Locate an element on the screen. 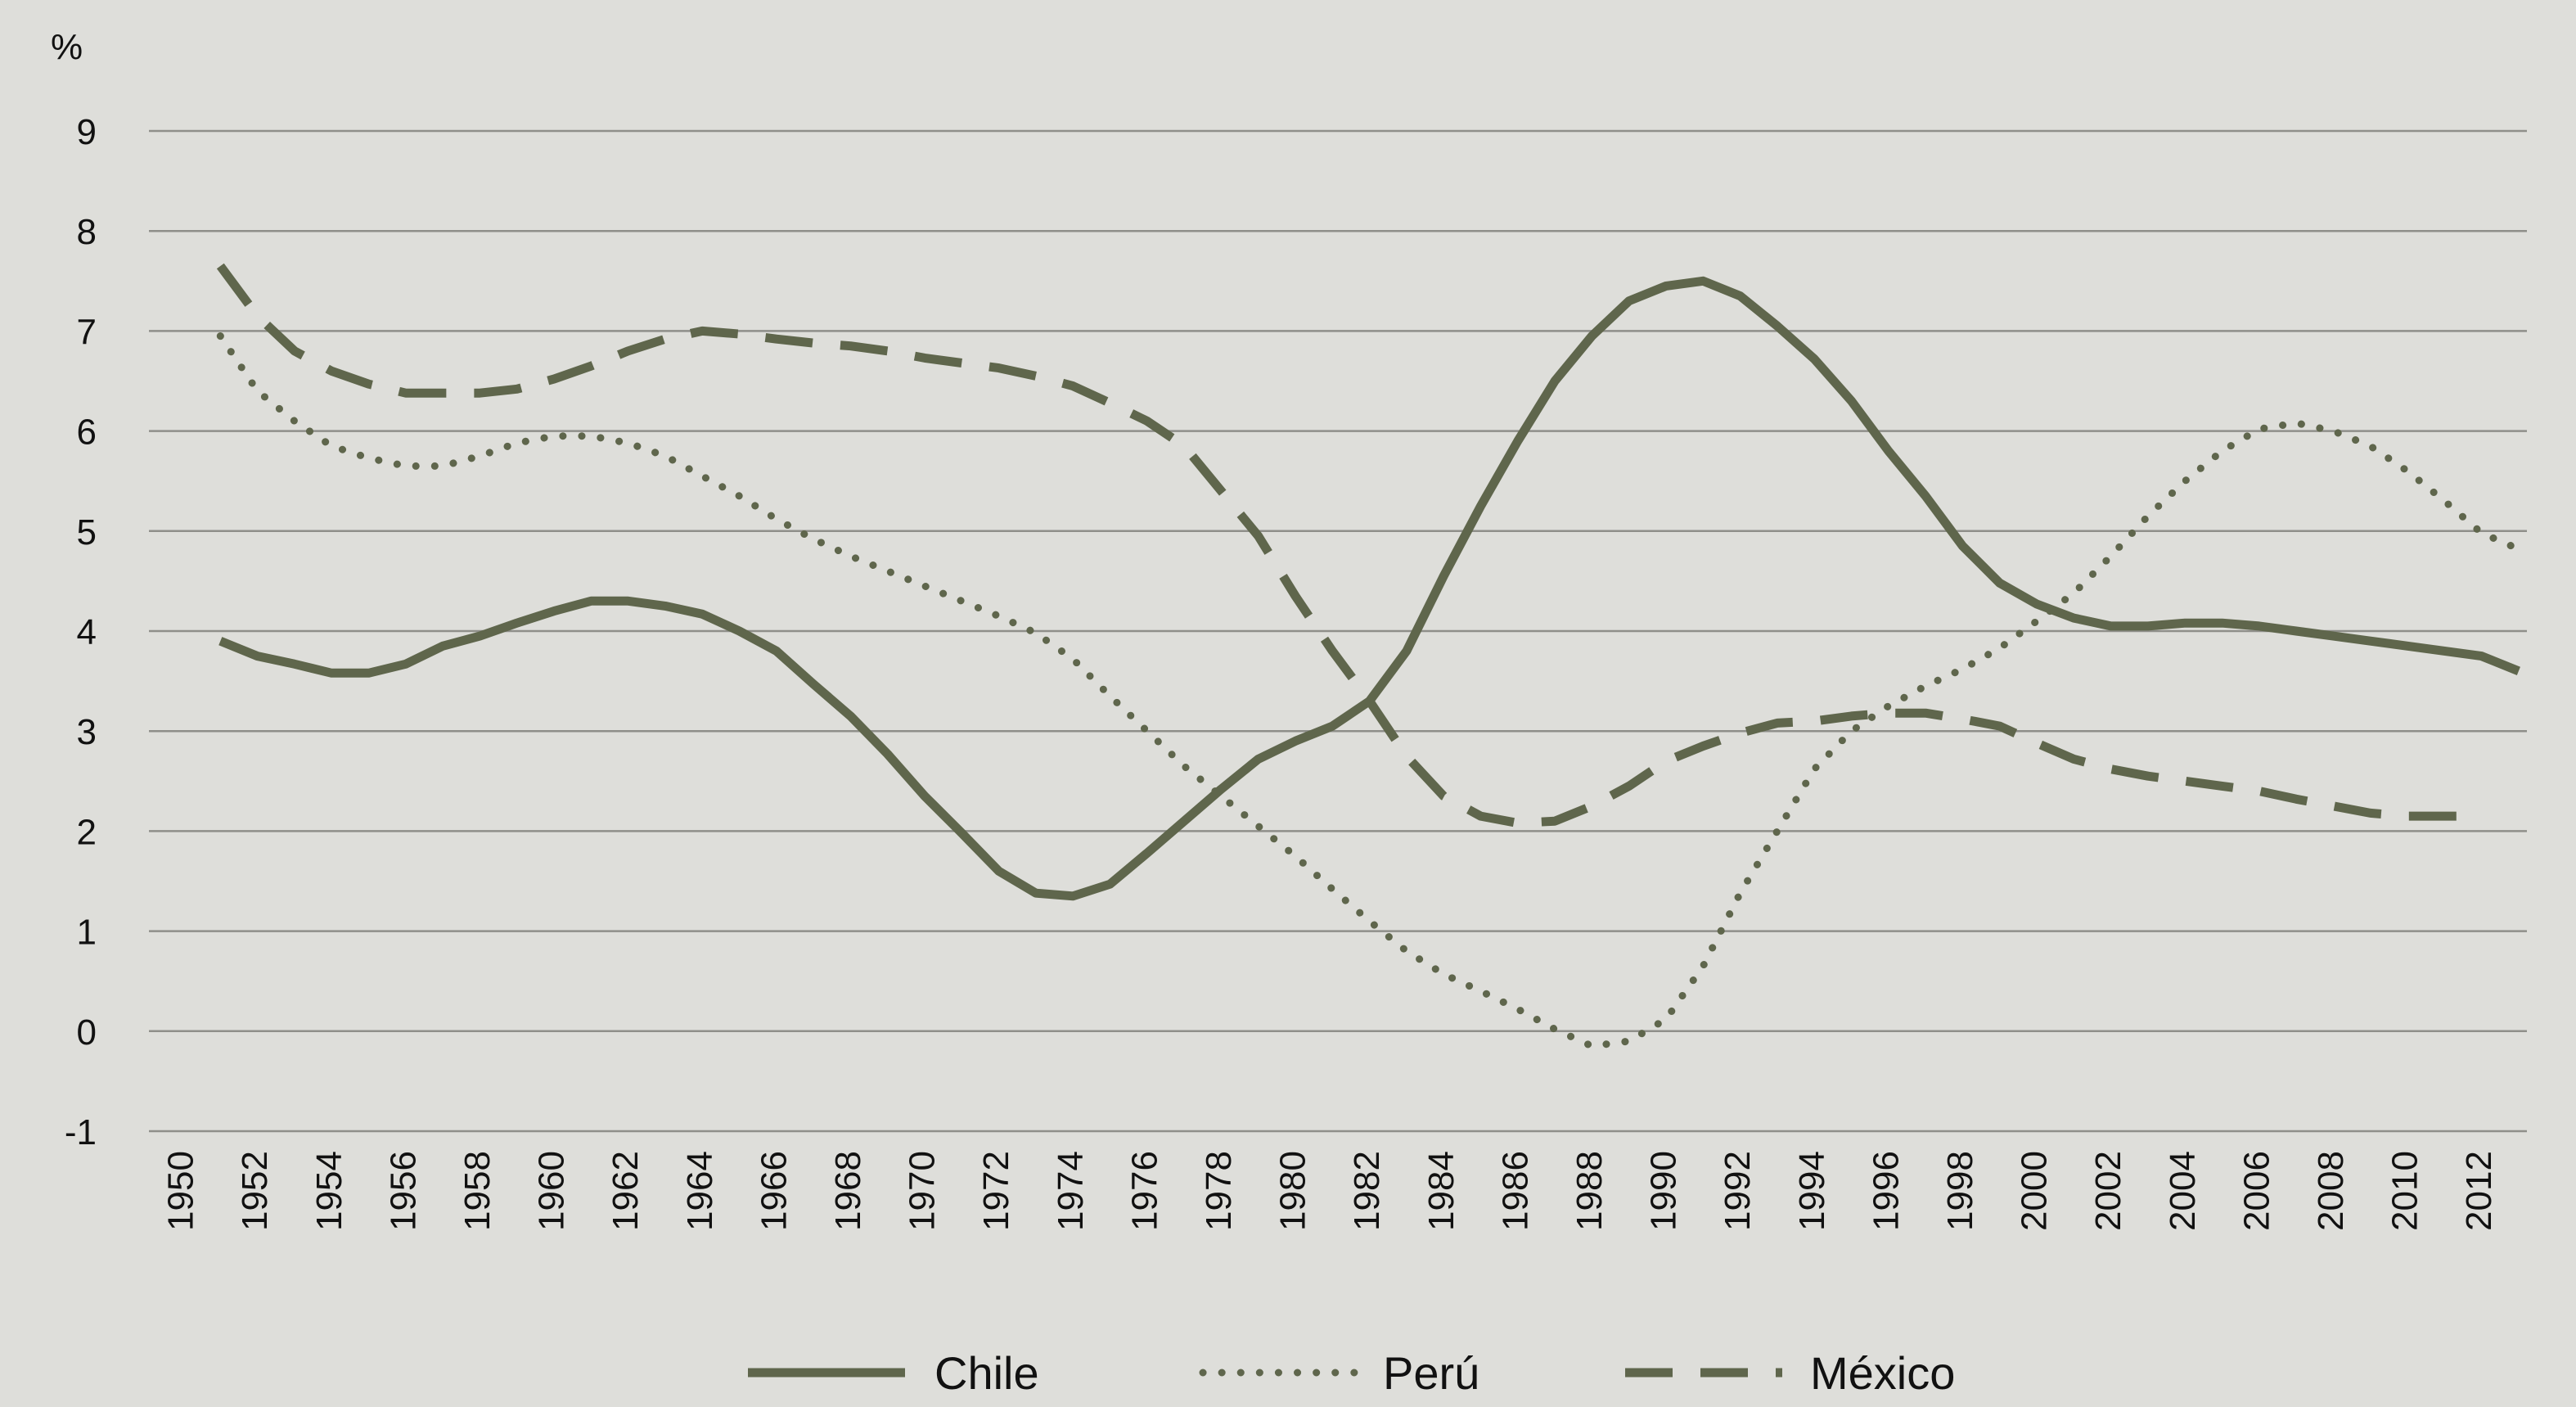 The image size is (2576, 1407). x-tick-label: 1970 is located at coordinates (923, 1191).